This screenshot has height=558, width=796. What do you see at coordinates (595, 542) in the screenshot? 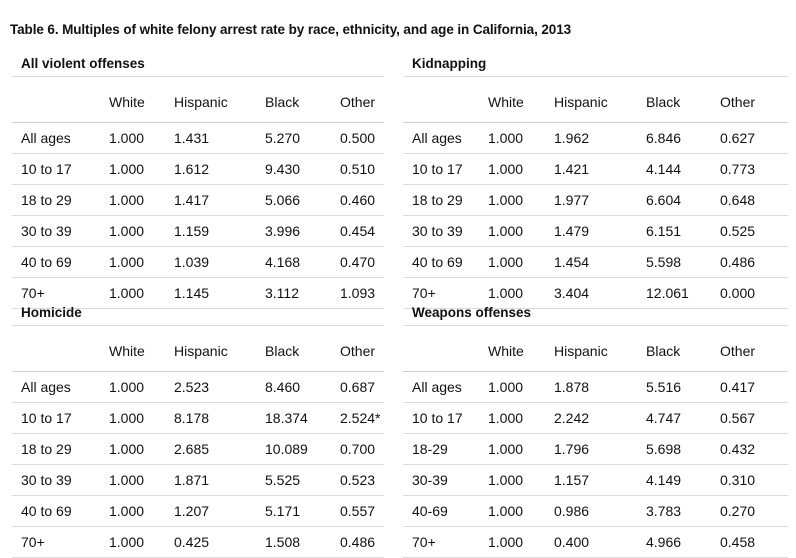
I see `table-row: 70+ 1.000 0.400 4.966 0.458` at bounding box center [595, 542].